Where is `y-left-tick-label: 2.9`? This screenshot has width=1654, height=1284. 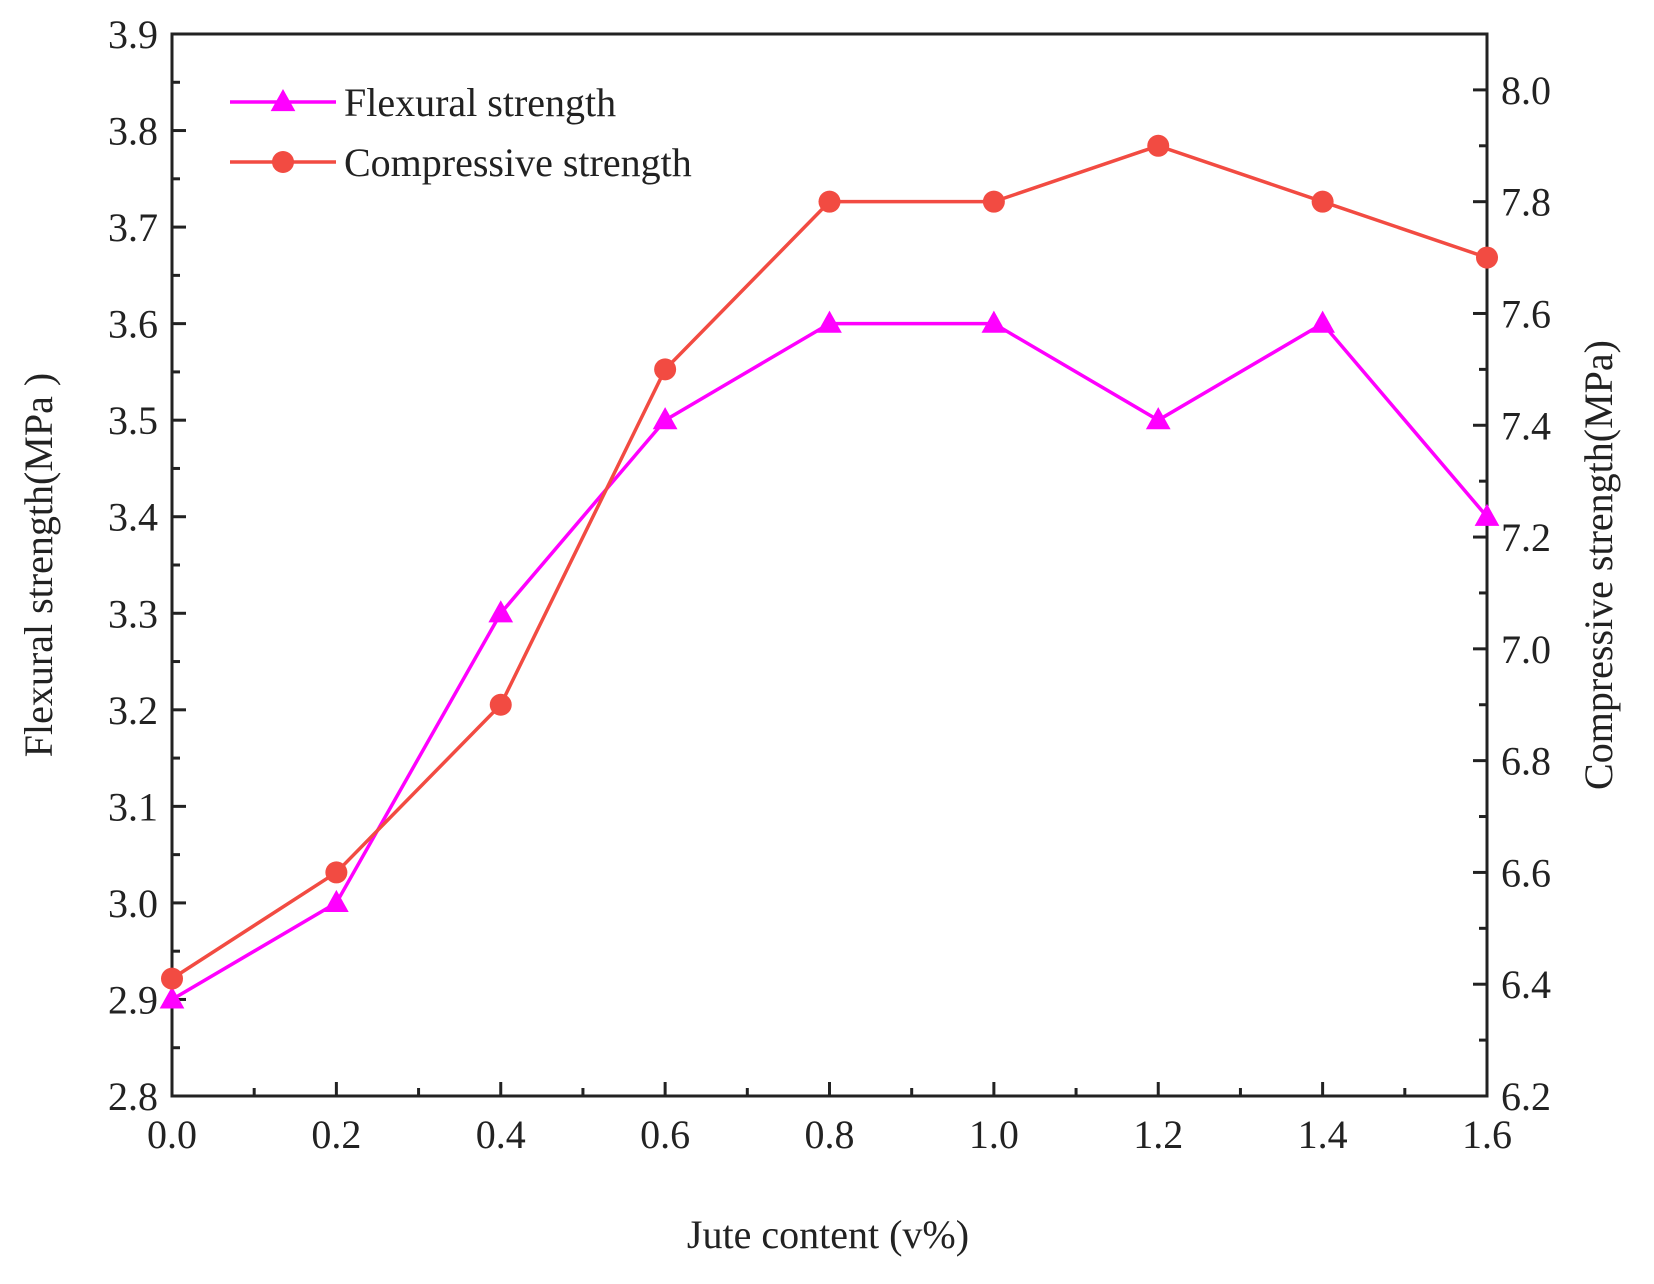
y-left-tick-label: 2.9 is located at coordinates (133, 999).